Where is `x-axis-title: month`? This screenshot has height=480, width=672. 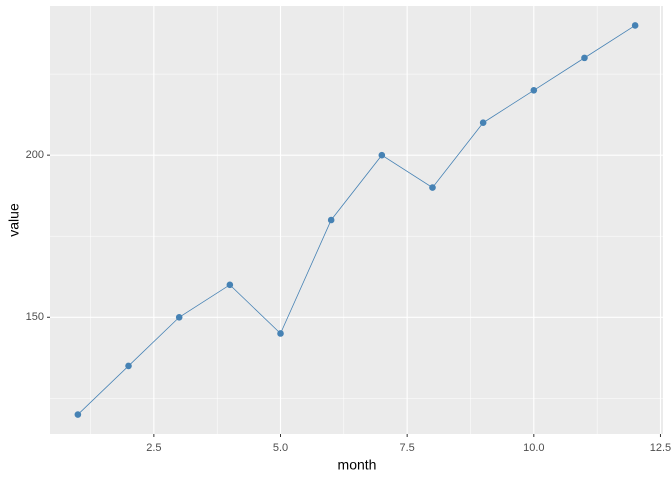 x-axis-title: month is located at coordinates (357, 465).